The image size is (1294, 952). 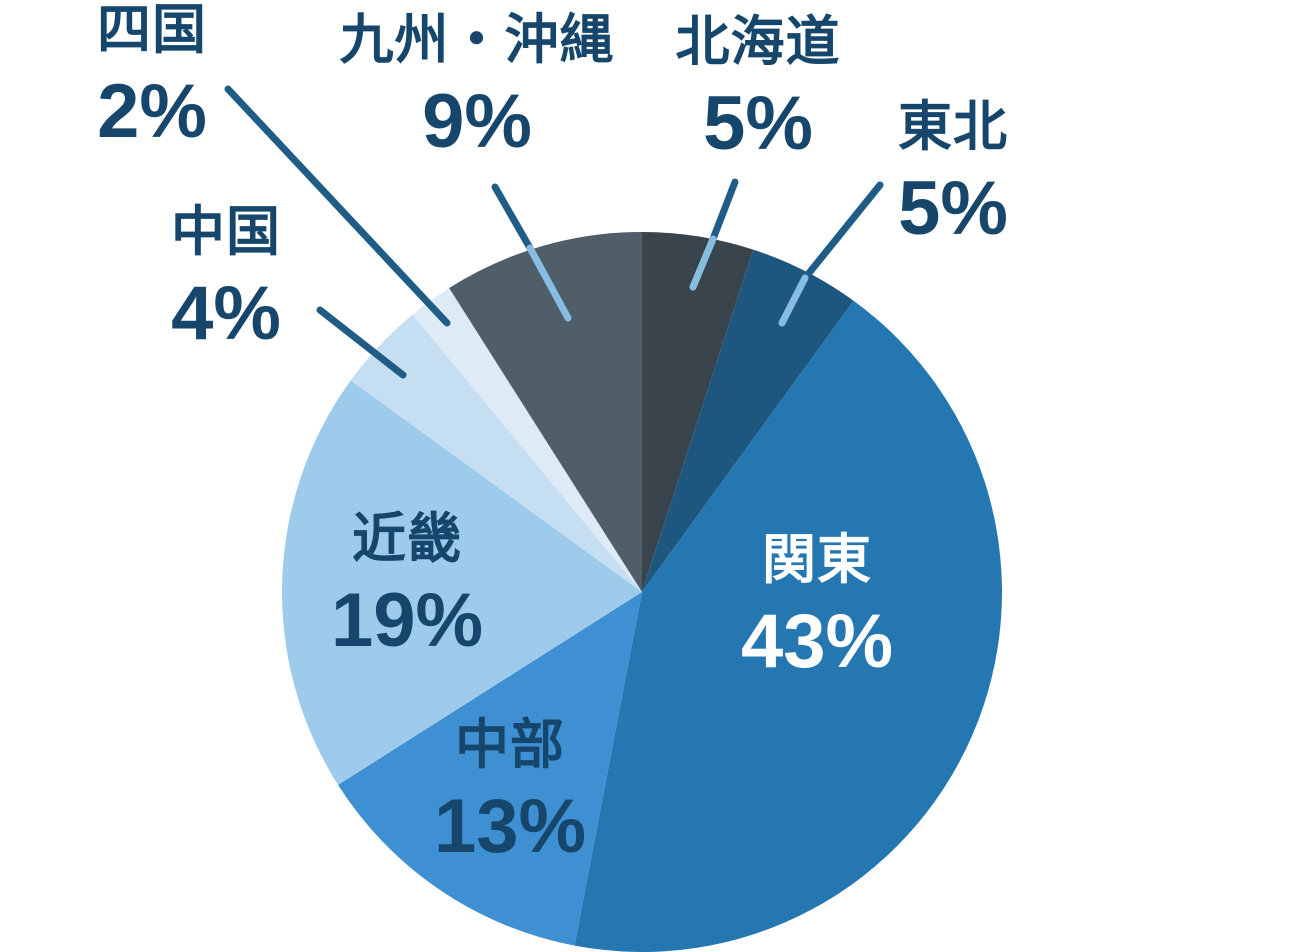 I want to click on pie-slice-shikoku, so click(x=527, y=440).